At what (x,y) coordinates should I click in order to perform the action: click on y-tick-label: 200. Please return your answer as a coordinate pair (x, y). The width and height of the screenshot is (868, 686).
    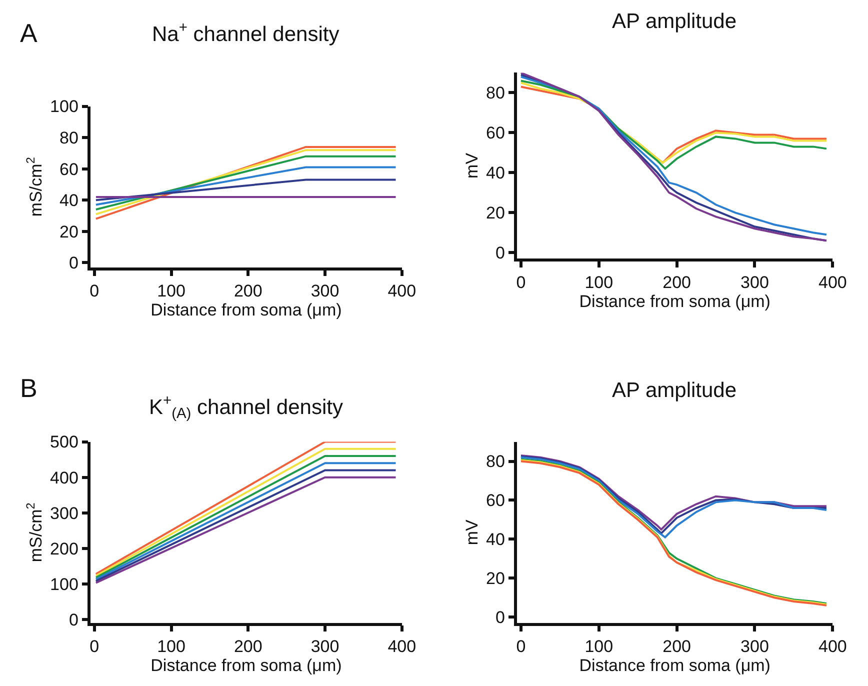
    Looking at the image, I should click on (64, 548).